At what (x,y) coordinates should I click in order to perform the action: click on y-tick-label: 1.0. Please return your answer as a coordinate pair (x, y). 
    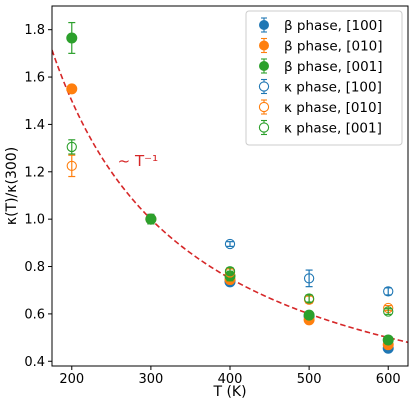
    Looking at the image, I should click on (34, 220).